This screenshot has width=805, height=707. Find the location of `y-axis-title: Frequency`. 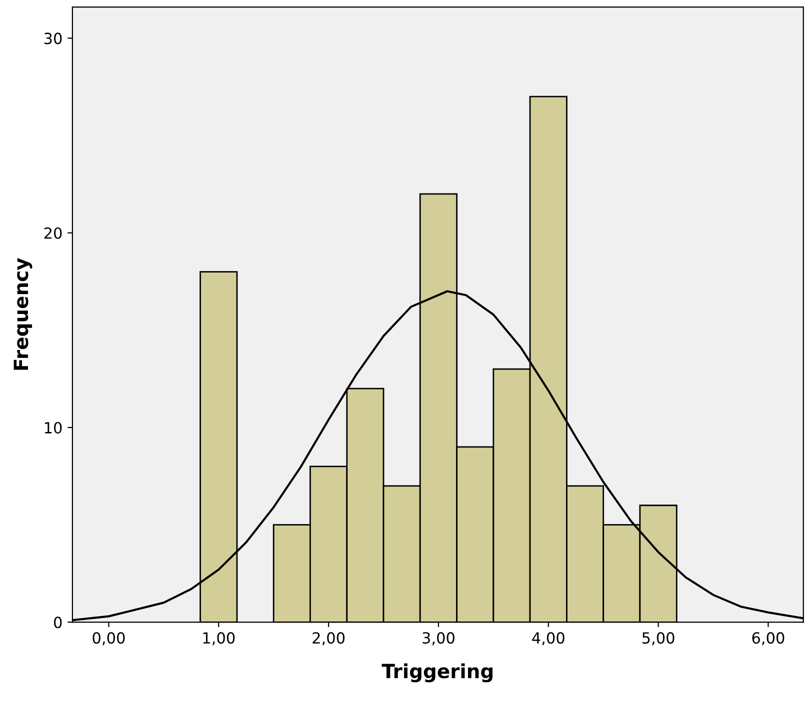

y-axis-title: Frequency is located at coordinates (23, 314).